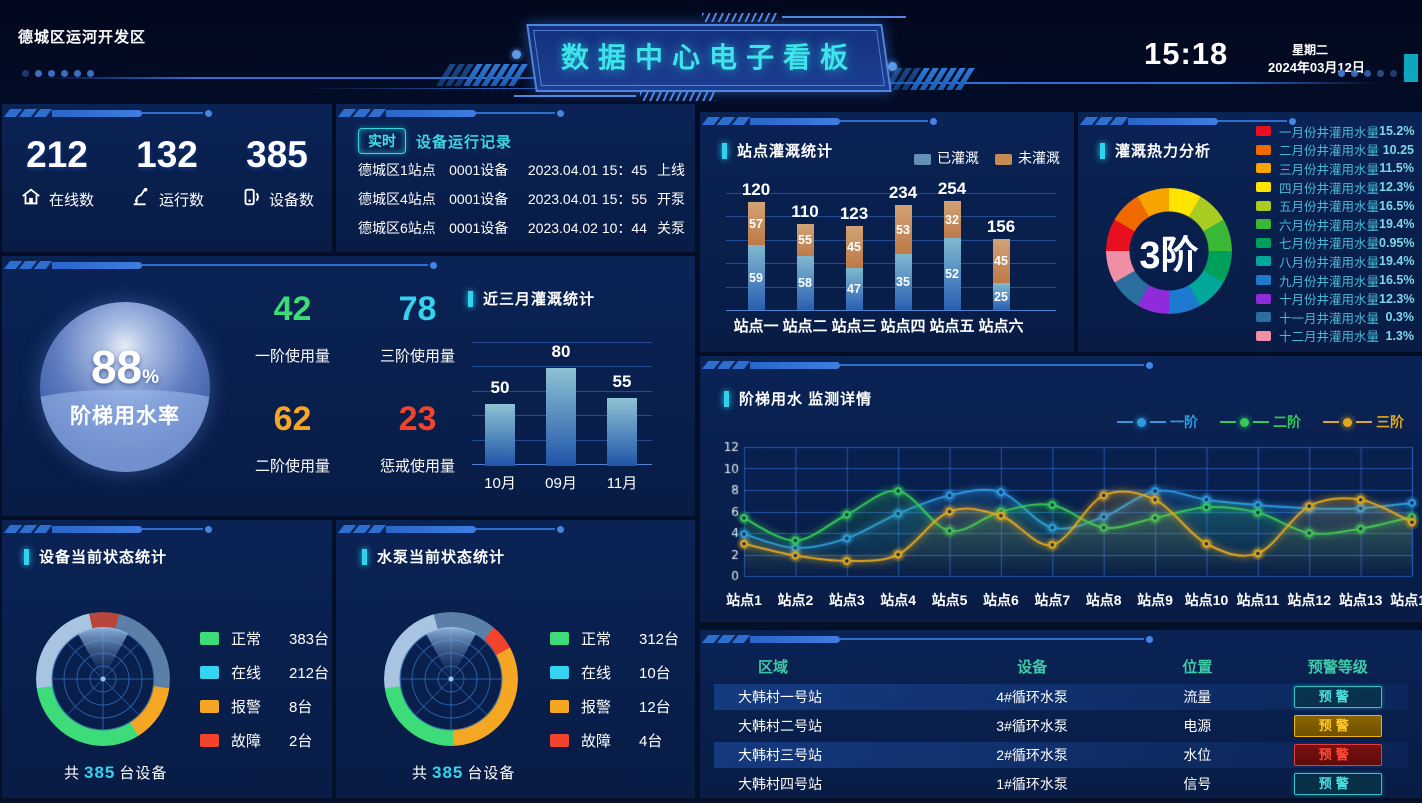  What do you see at coordinates (1335, 187) in the screenshot?
I see `heat-legend-item: 四月份井灌用水量 12.3%` at bounding box center [1335, 187].